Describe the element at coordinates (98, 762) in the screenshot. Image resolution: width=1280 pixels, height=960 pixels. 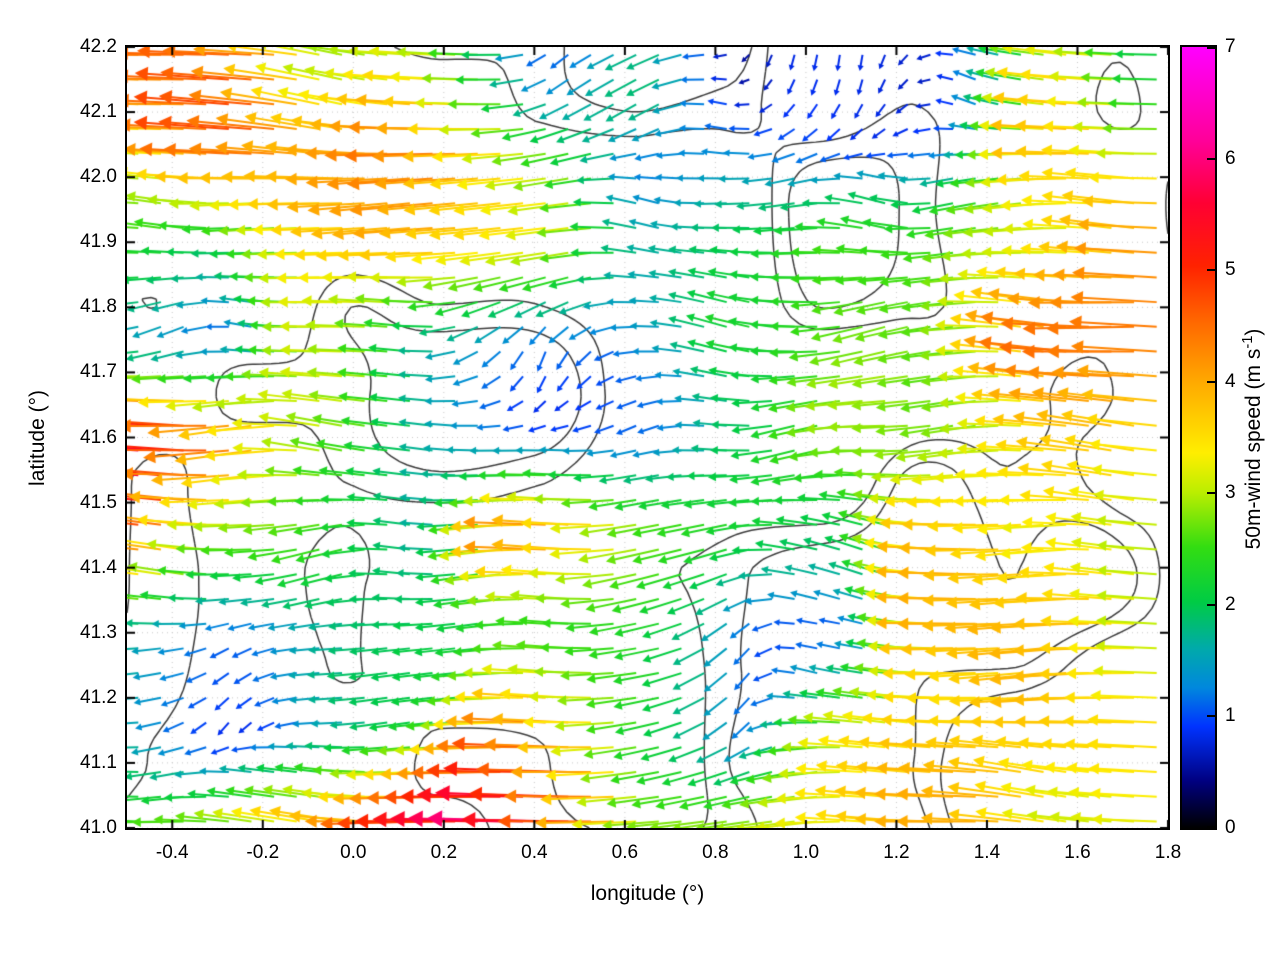
I see `y-tick-label: 41.1` at that location.